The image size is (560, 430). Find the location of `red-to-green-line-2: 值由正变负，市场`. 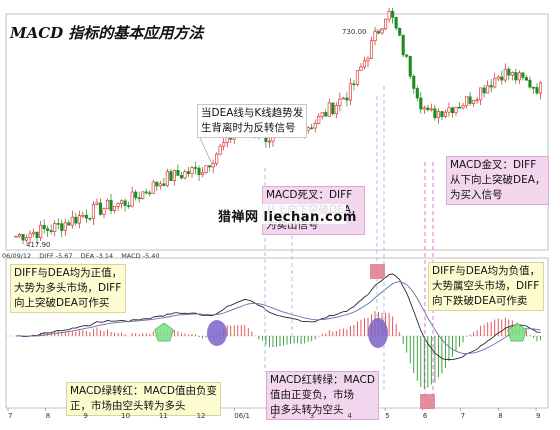

red-to-green-line-2: 值由正变负，市场 is located at coordinates (312, 395).